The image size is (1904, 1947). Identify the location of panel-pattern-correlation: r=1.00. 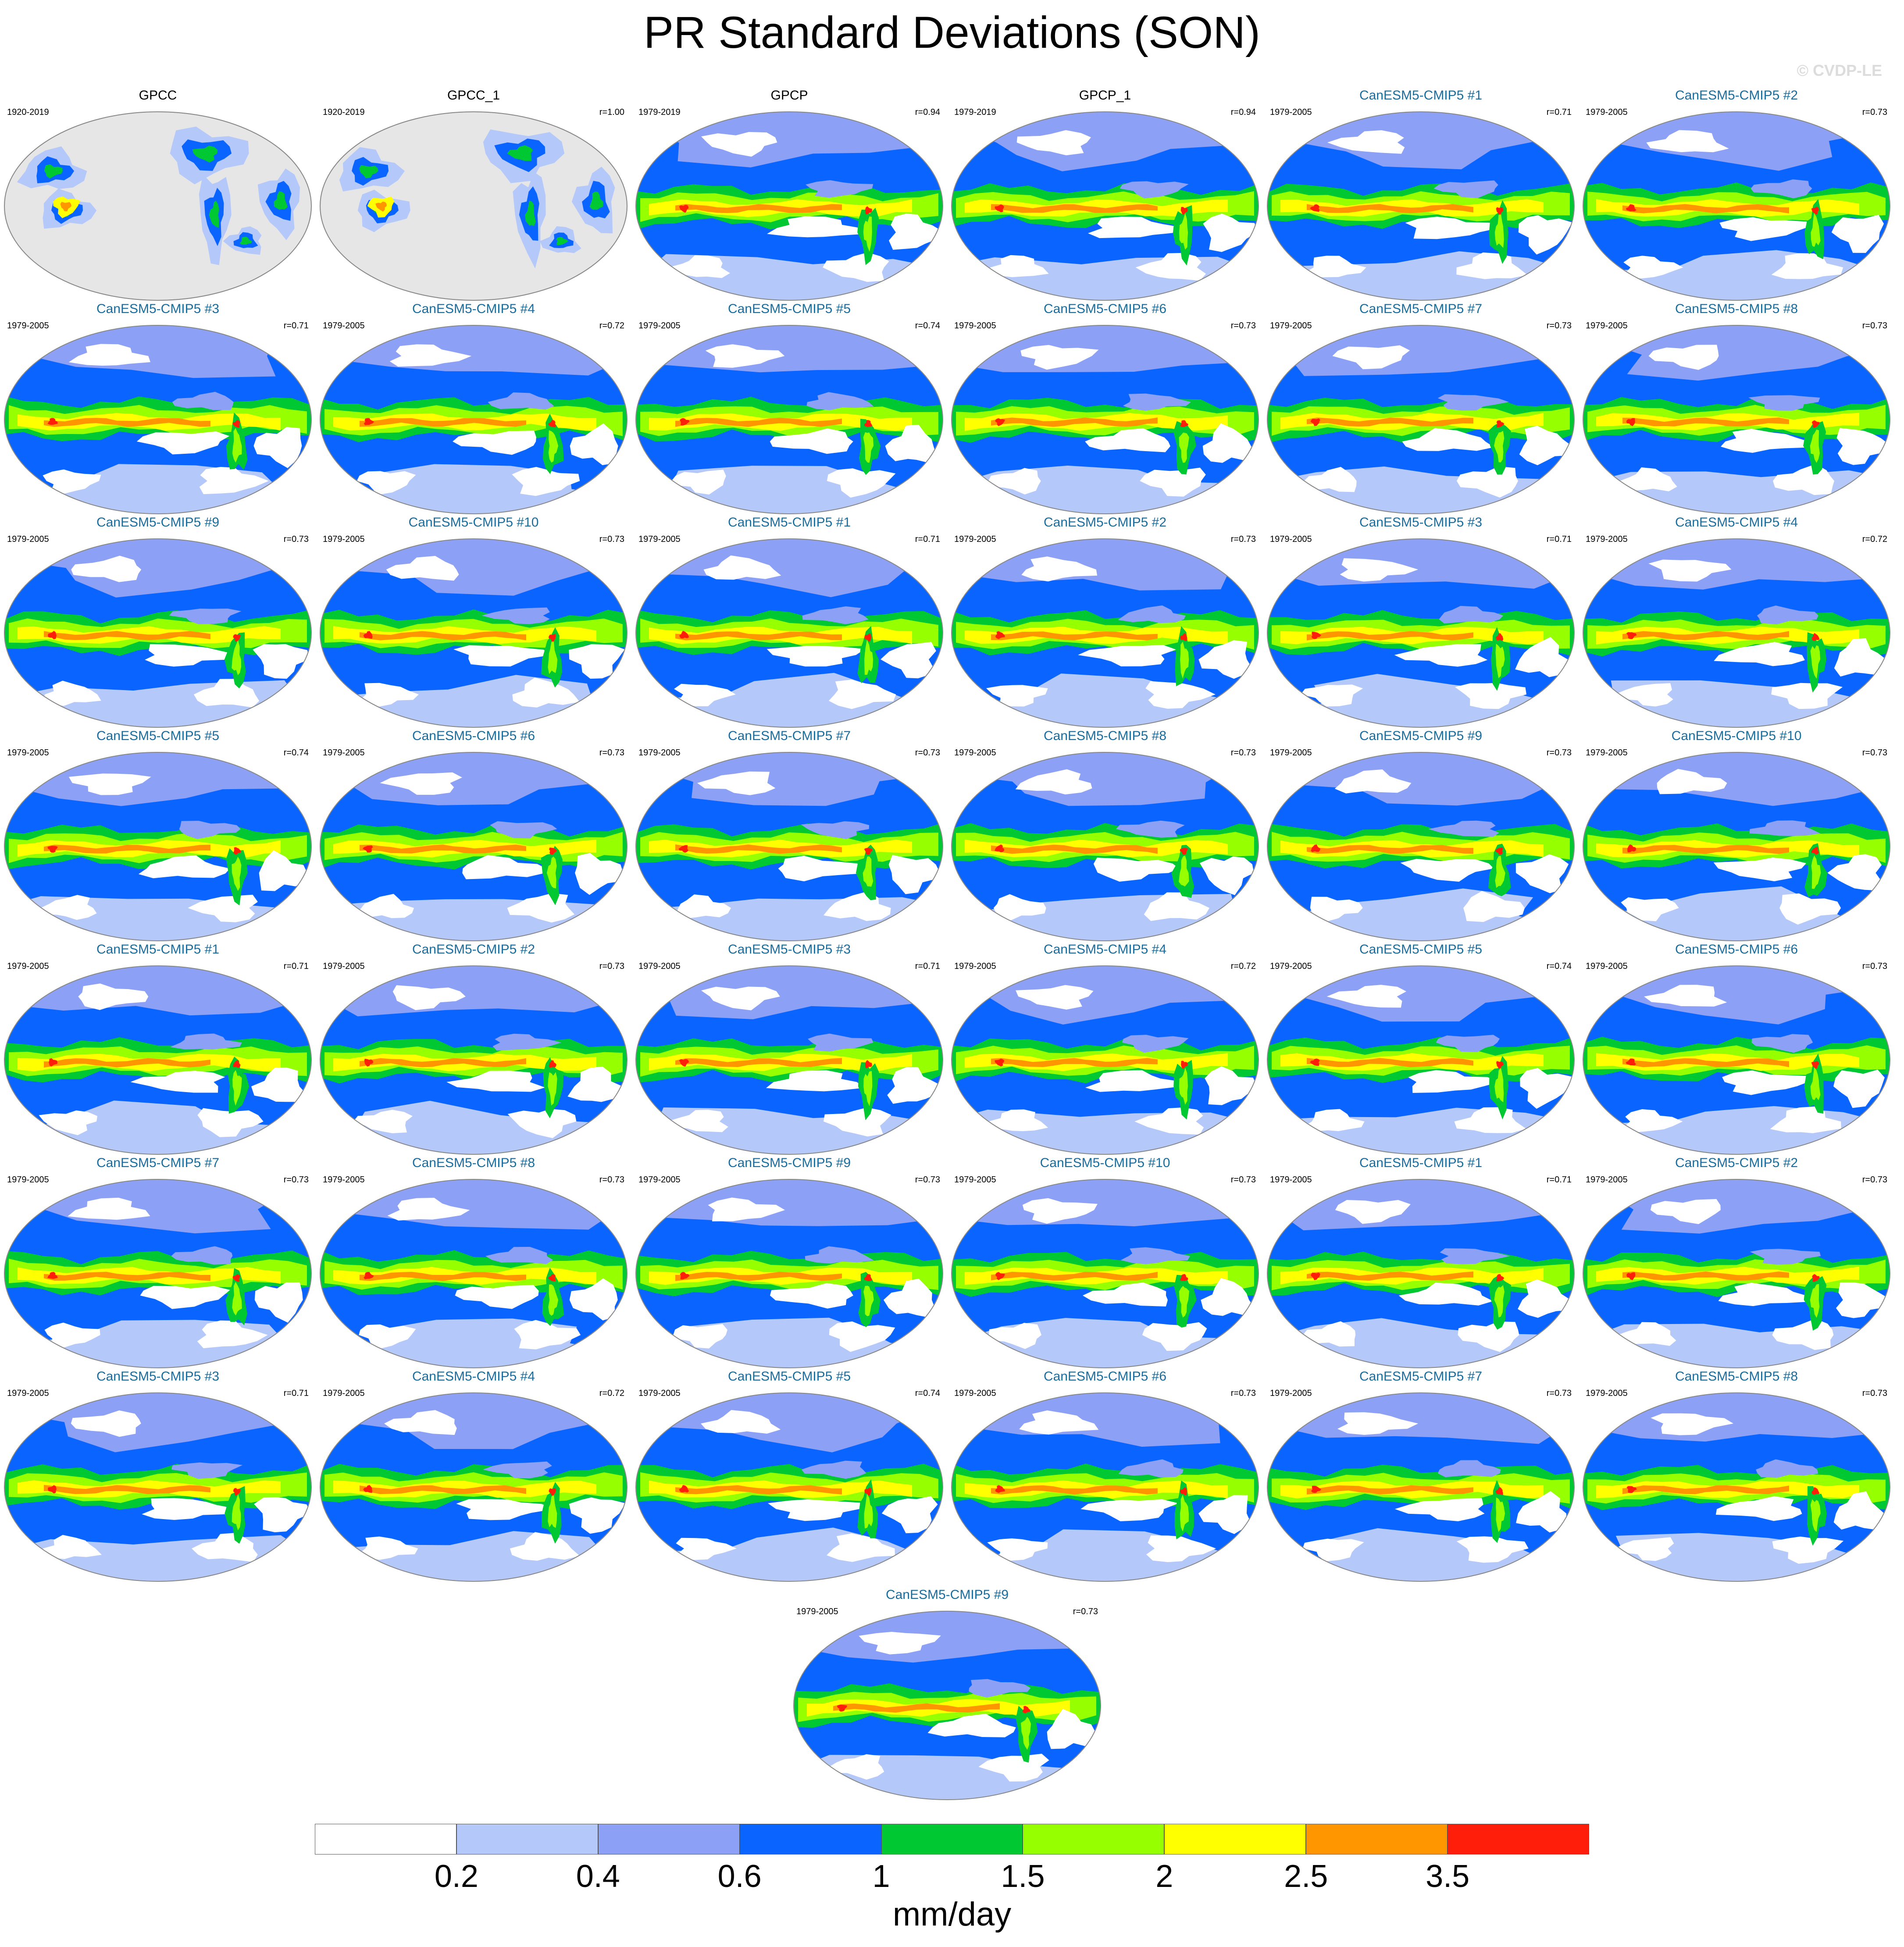
(611, 112).